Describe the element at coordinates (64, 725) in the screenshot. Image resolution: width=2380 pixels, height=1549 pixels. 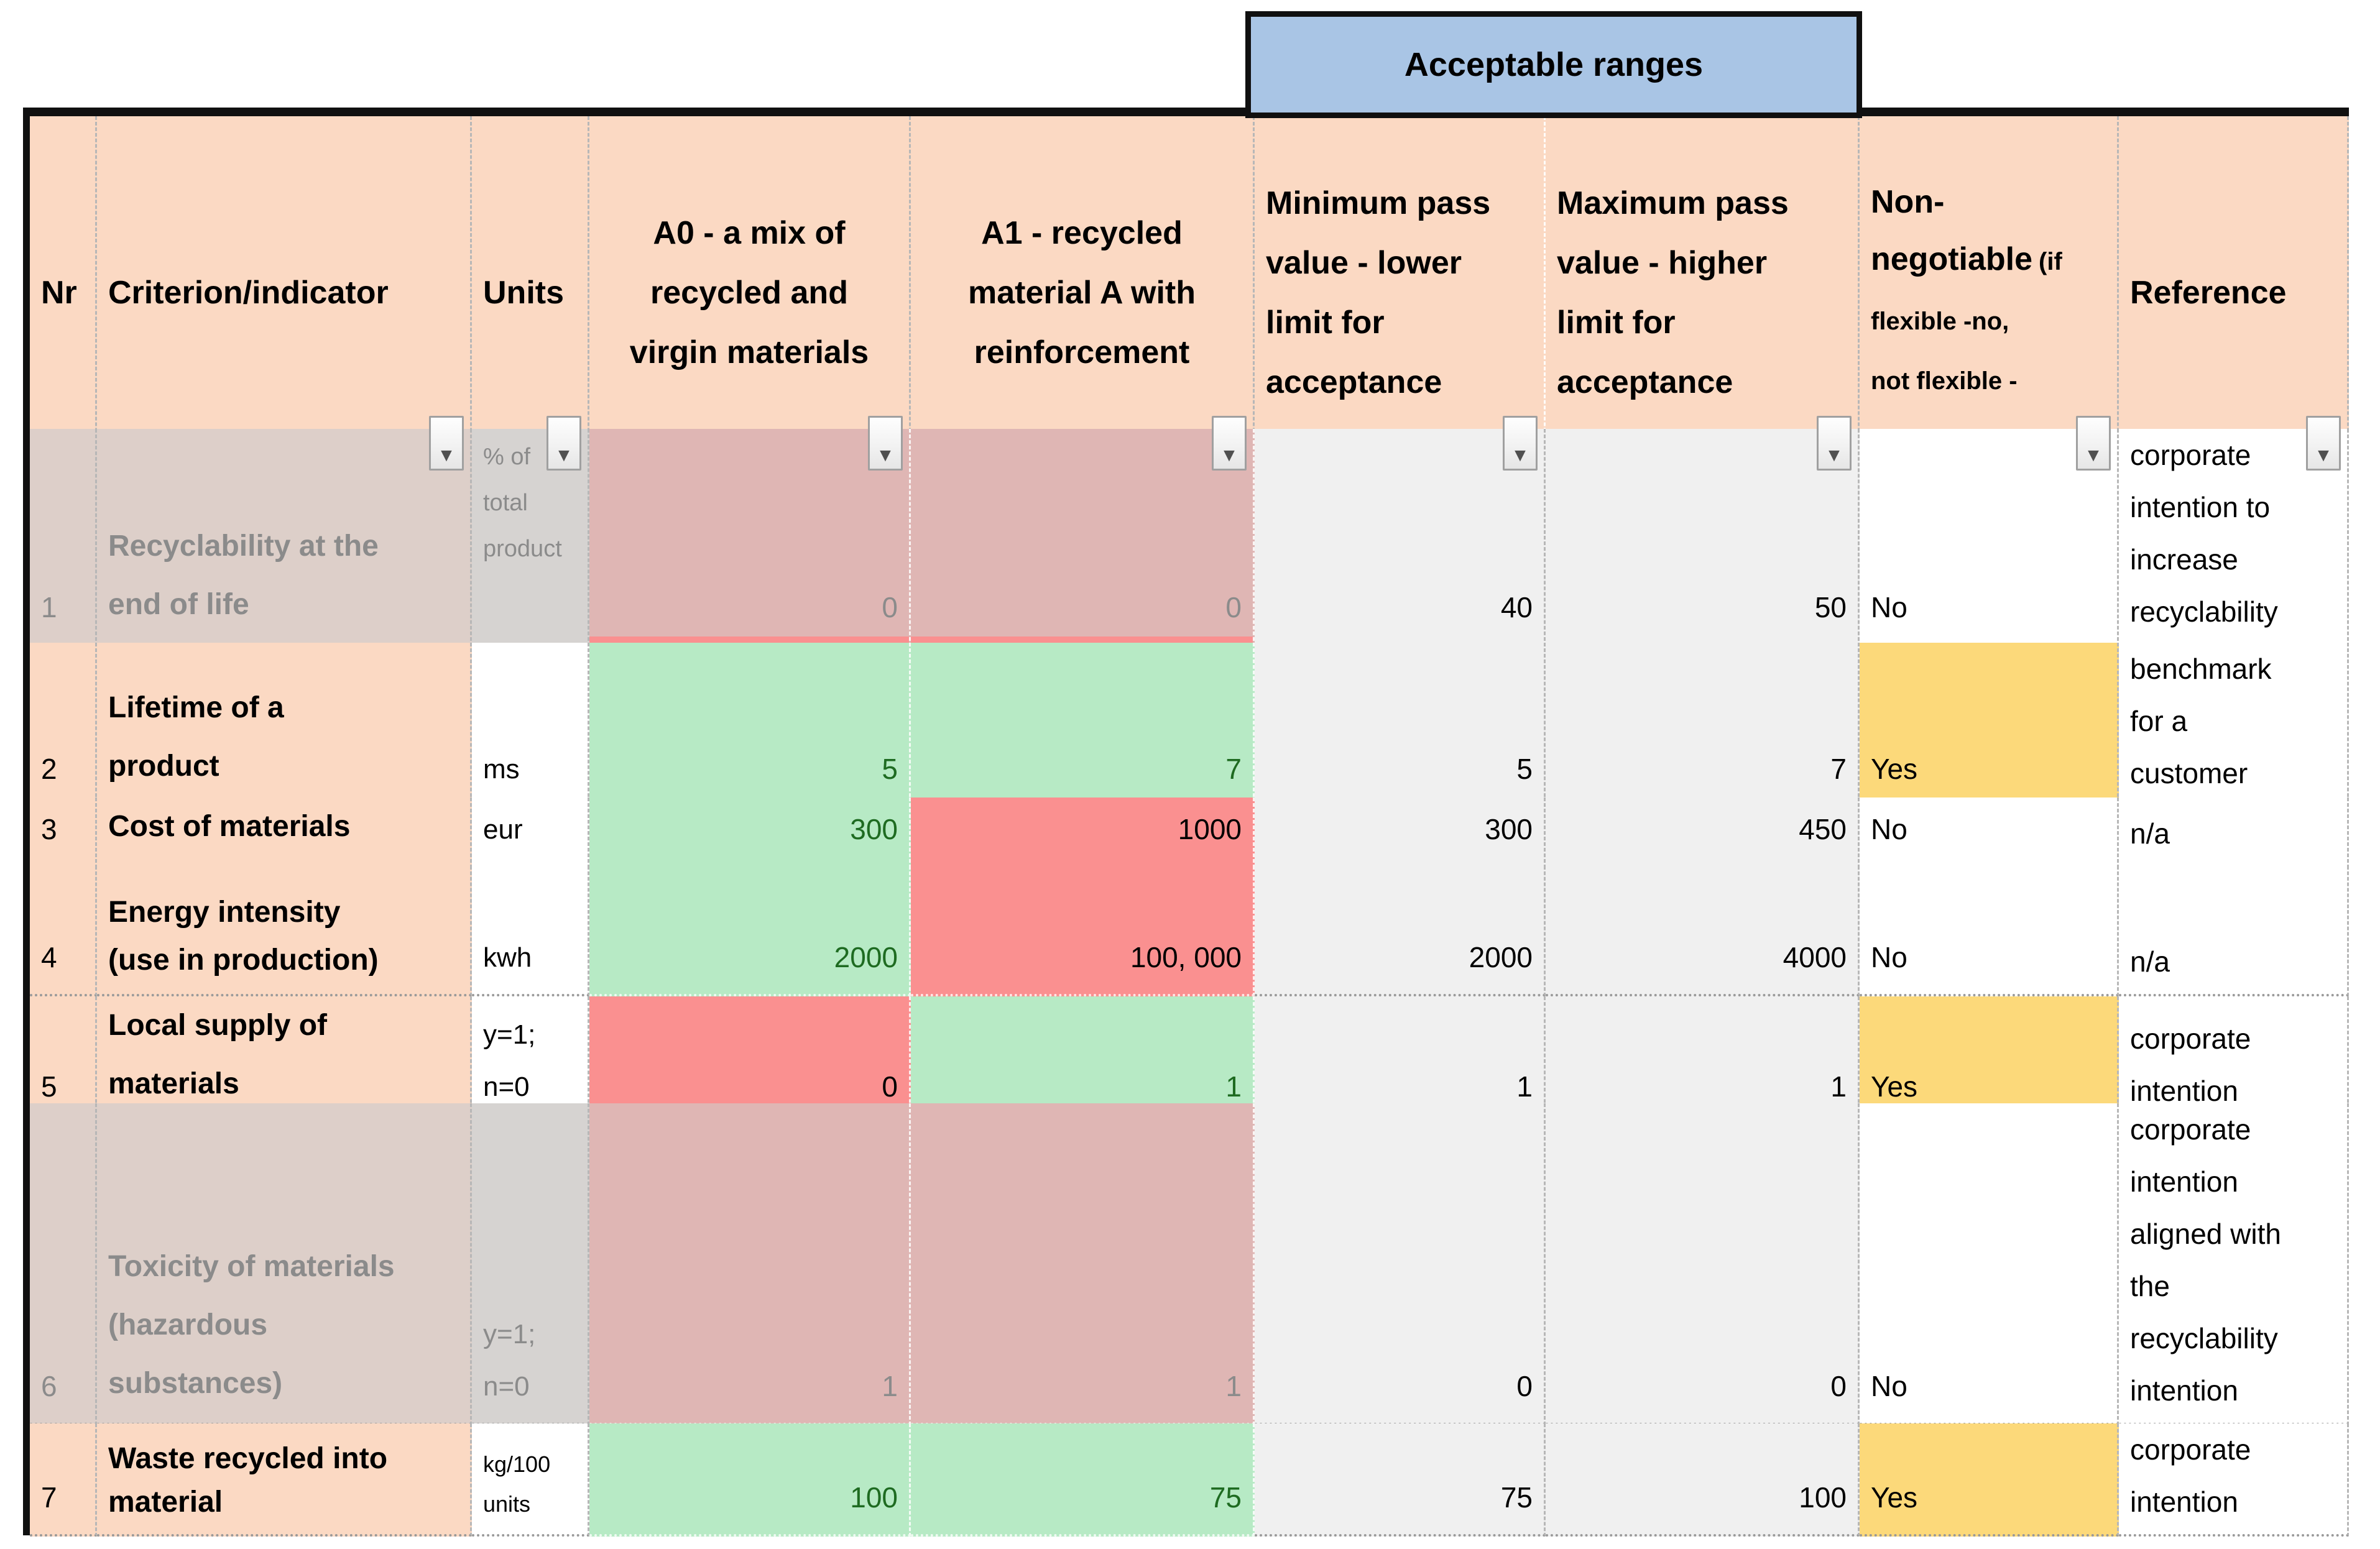
I see `cell-nr-row-2: 2` at that location.